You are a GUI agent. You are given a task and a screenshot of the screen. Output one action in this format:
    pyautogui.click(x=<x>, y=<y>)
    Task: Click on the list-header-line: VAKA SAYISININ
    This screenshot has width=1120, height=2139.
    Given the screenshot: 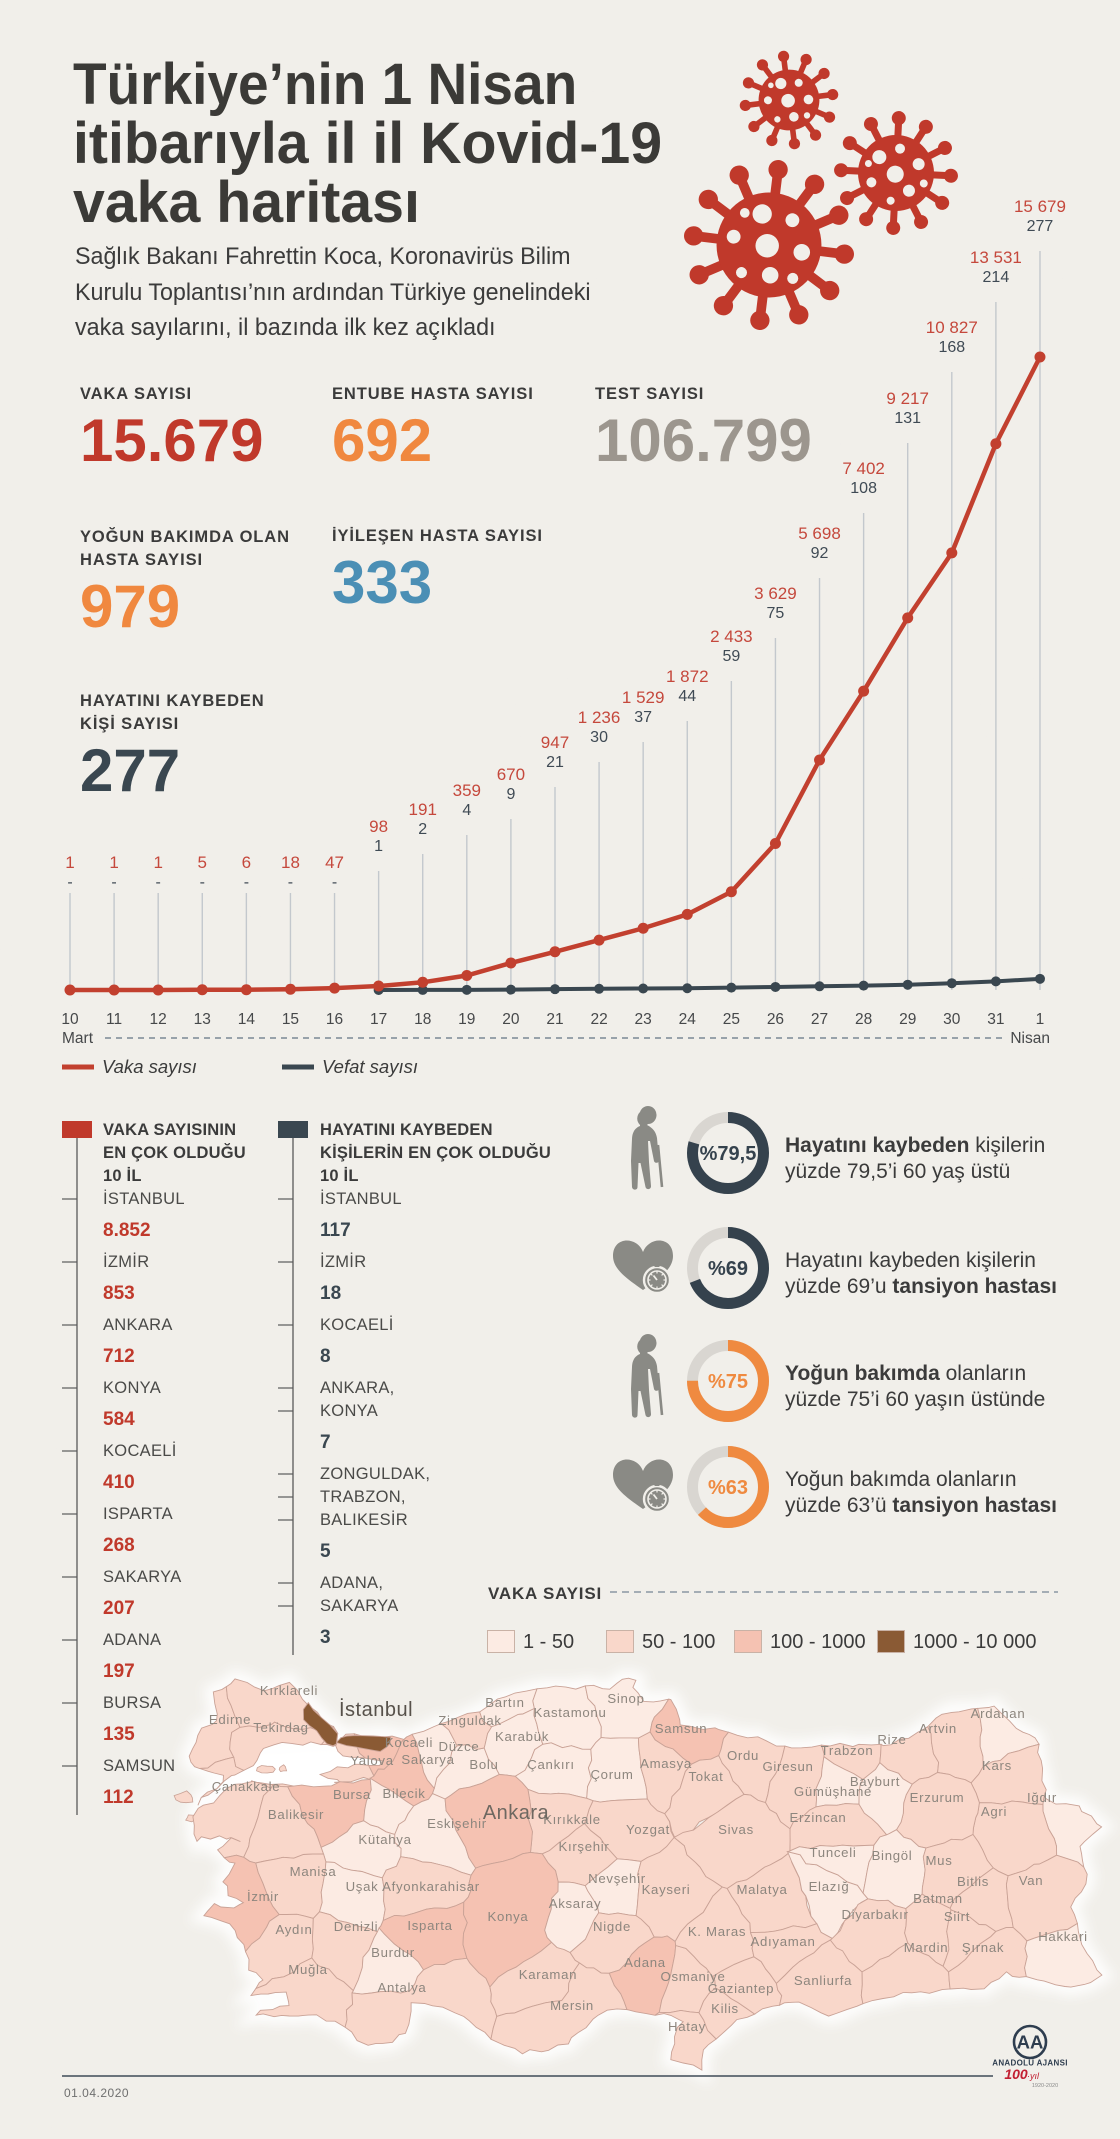 What is the action you would take?
    pyautogui.click(x=169, y=1130)
    